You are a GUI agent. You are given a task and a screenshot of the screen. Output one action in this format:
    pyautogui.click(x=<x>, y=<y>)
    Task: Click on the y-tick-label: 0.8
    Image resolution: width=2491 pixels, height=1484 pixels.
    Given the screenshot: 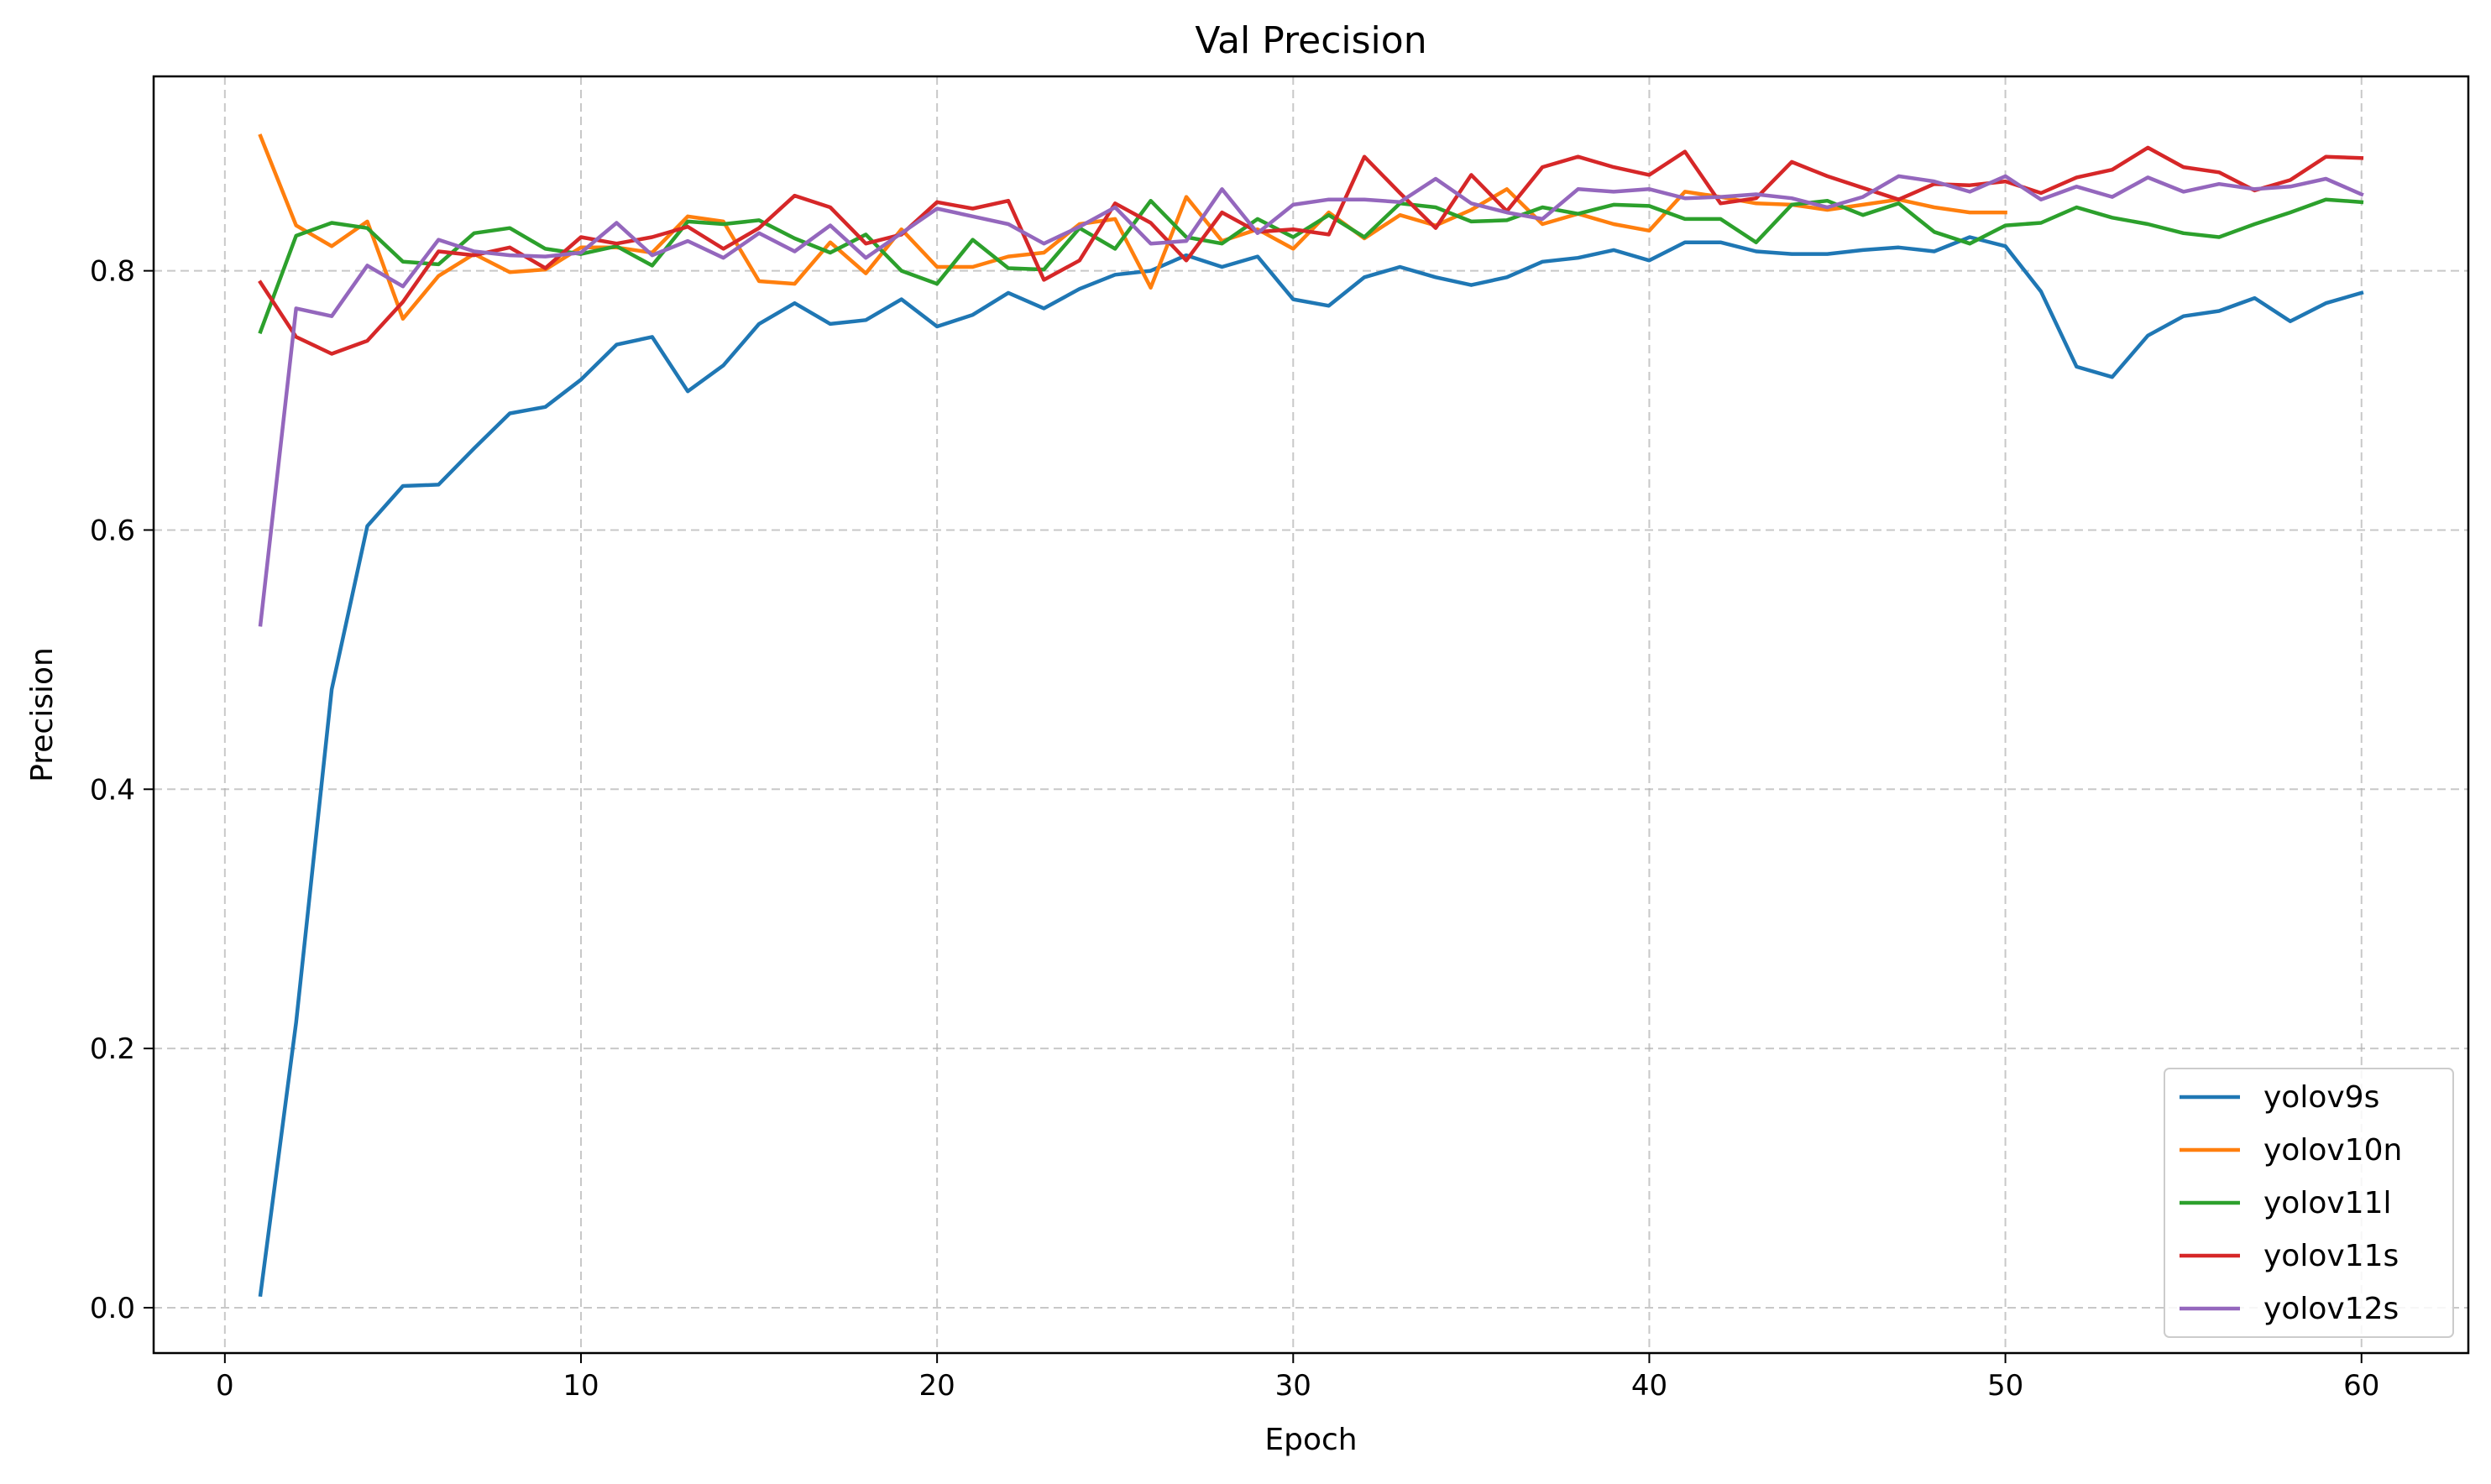 What is the action you would take?
    pyautogui.click(x=113, y=272)
    